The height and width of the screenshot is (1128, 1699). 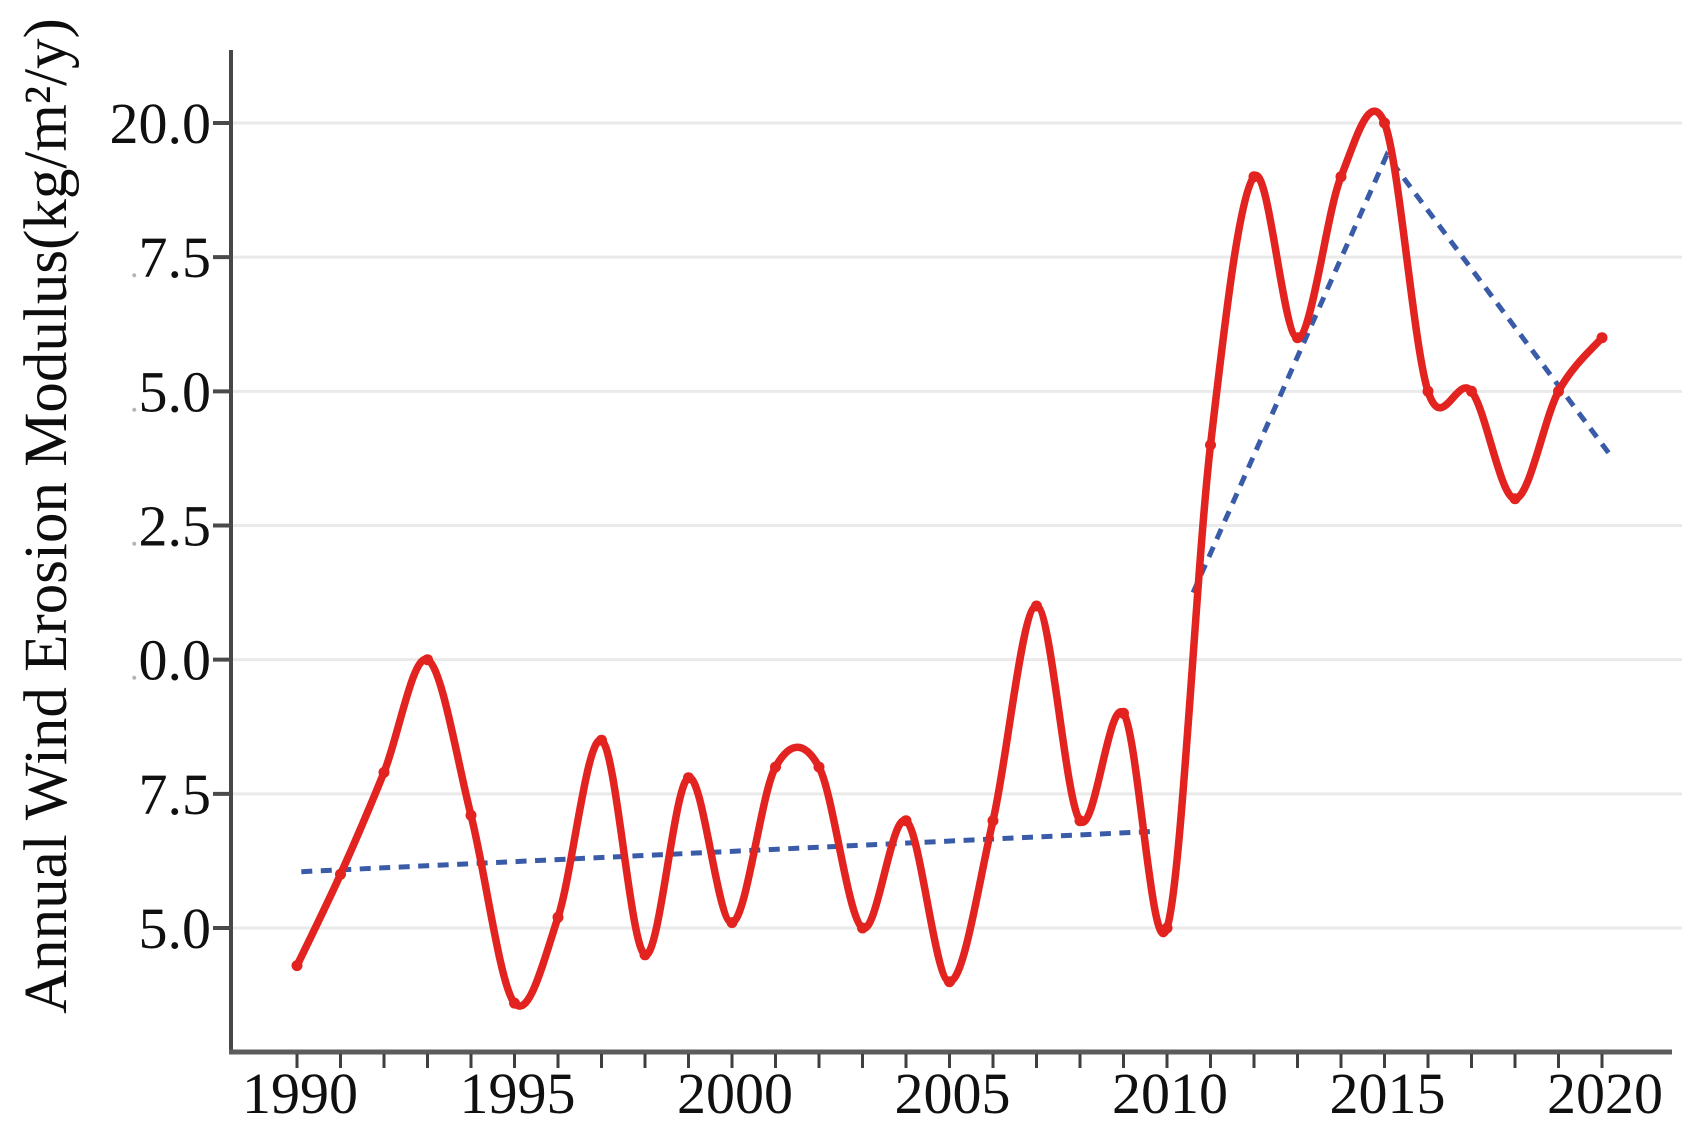 What do you see at coordinates (1170, 1093) in the screenshot?
I see `x-tick-label: 2010` at bounding box center [1170, 1093].